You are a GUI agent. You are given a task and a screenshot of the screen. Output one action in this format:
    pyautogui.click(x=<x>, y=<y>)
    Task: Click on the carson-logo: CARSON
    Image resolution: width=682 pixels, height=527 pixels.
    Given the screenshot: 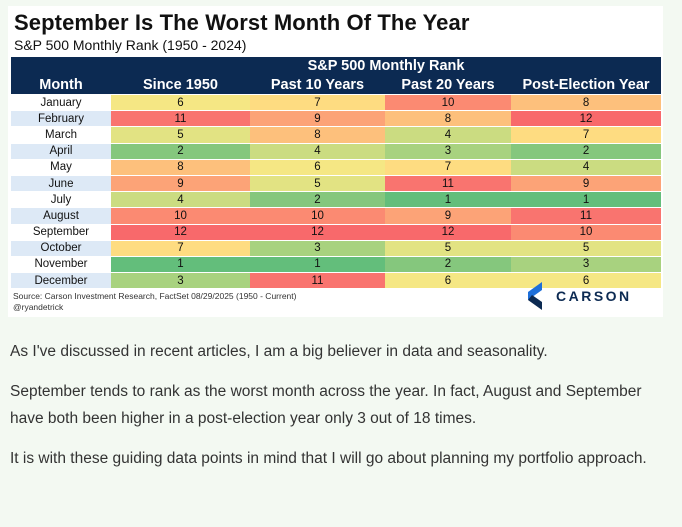 What is the action you would take?
    pyautogui.click(x=580, y=296)
    